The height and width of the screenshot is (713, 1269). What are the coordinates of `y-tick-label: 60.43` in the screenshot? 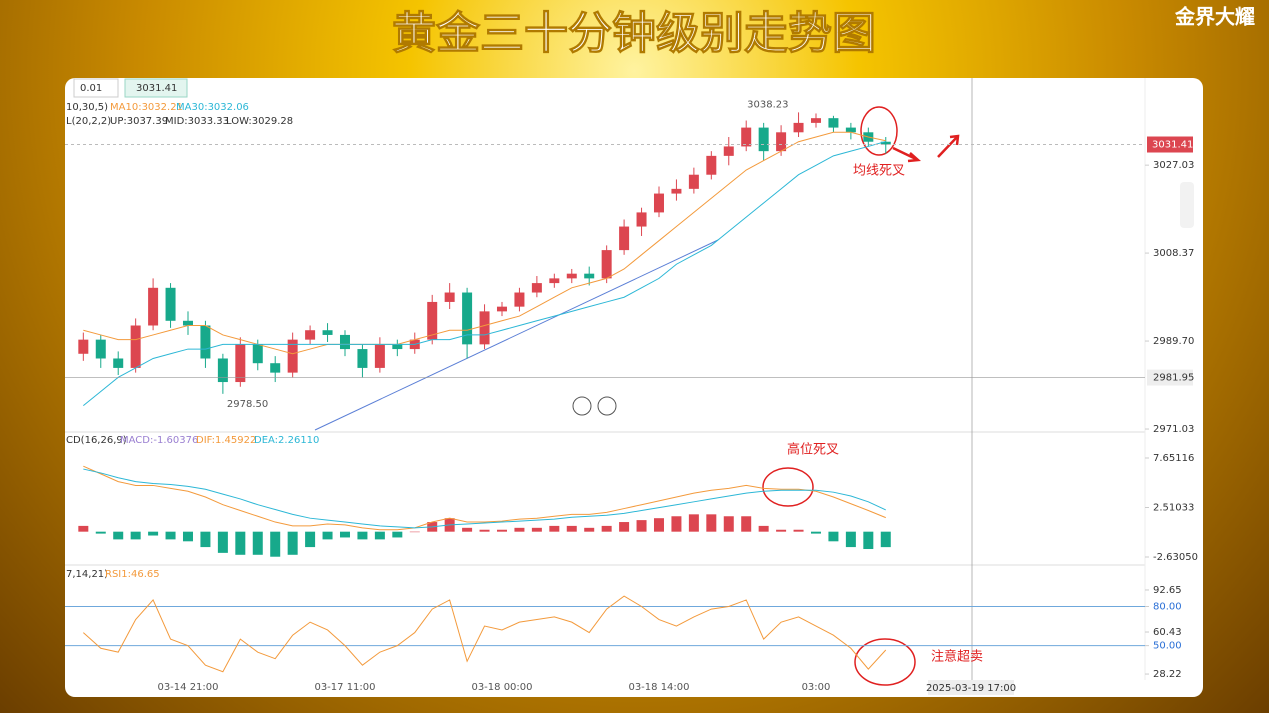 It's located at (1167, 632).